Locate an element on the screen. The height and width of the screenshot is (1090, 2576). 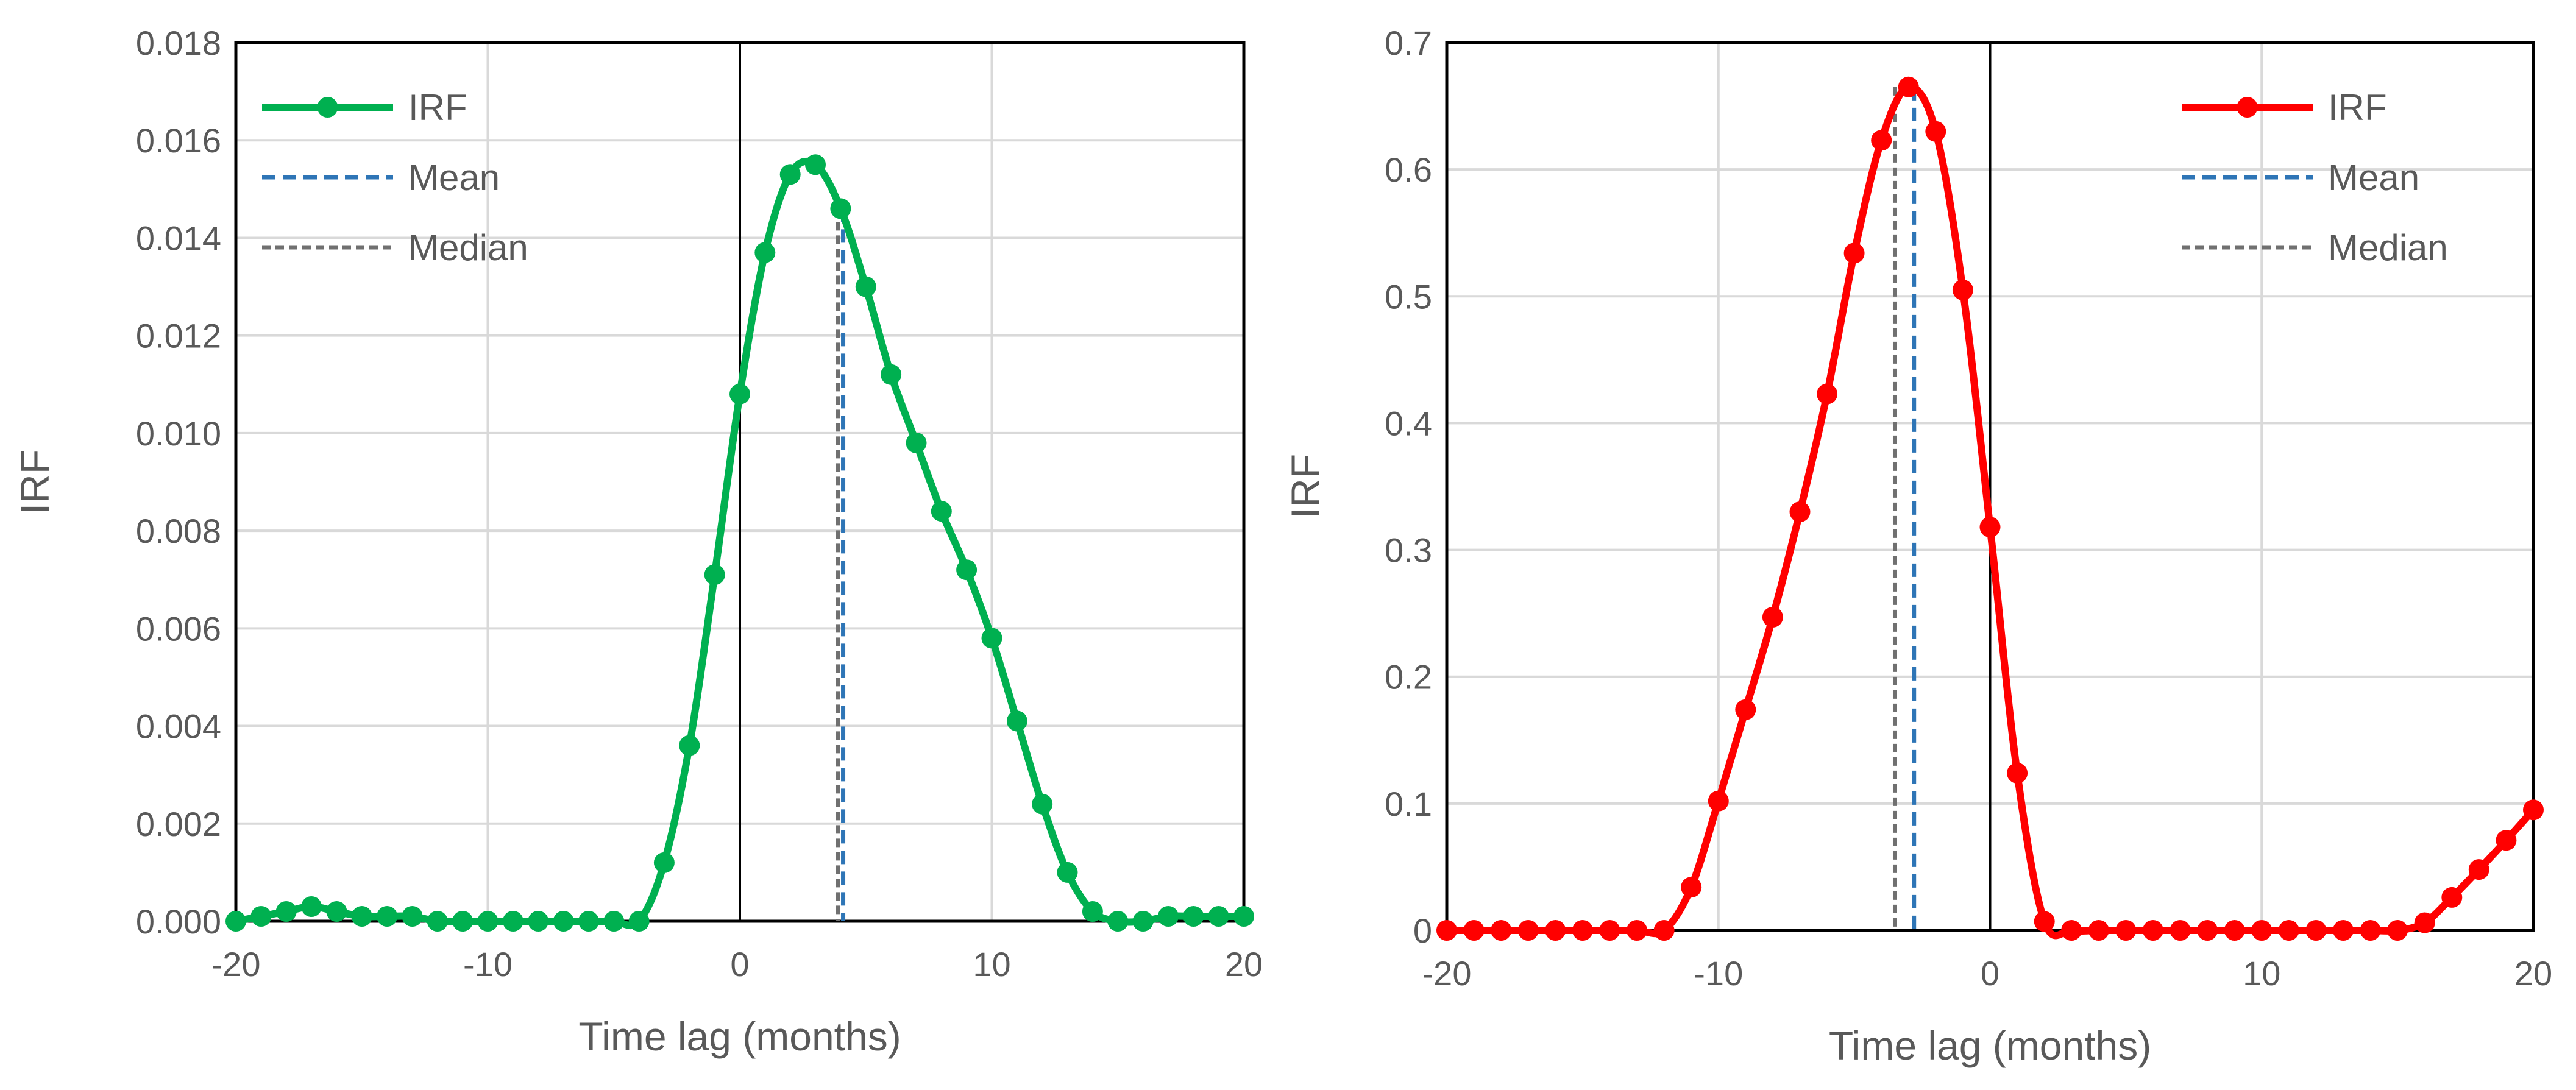
y-tick-label: 0.7 is located at coordinates (1408, 43).